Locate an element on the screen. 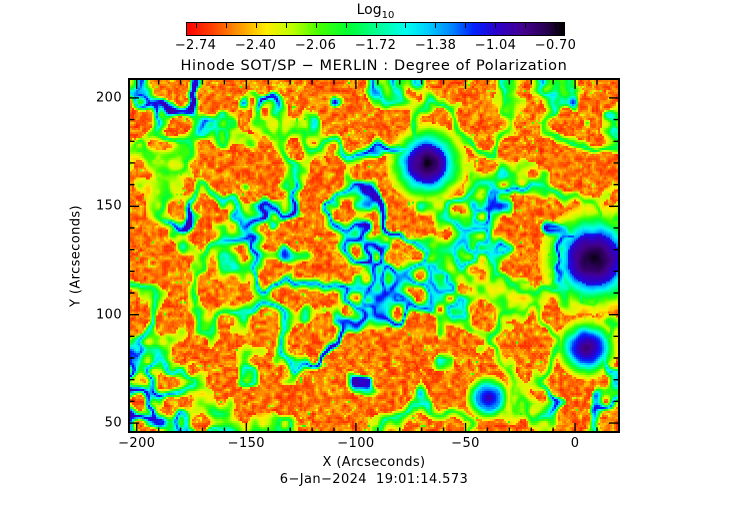 The width and height of the screenshot is (749, 512). y-tick-label: 50 is located at coordinates (113, 423).